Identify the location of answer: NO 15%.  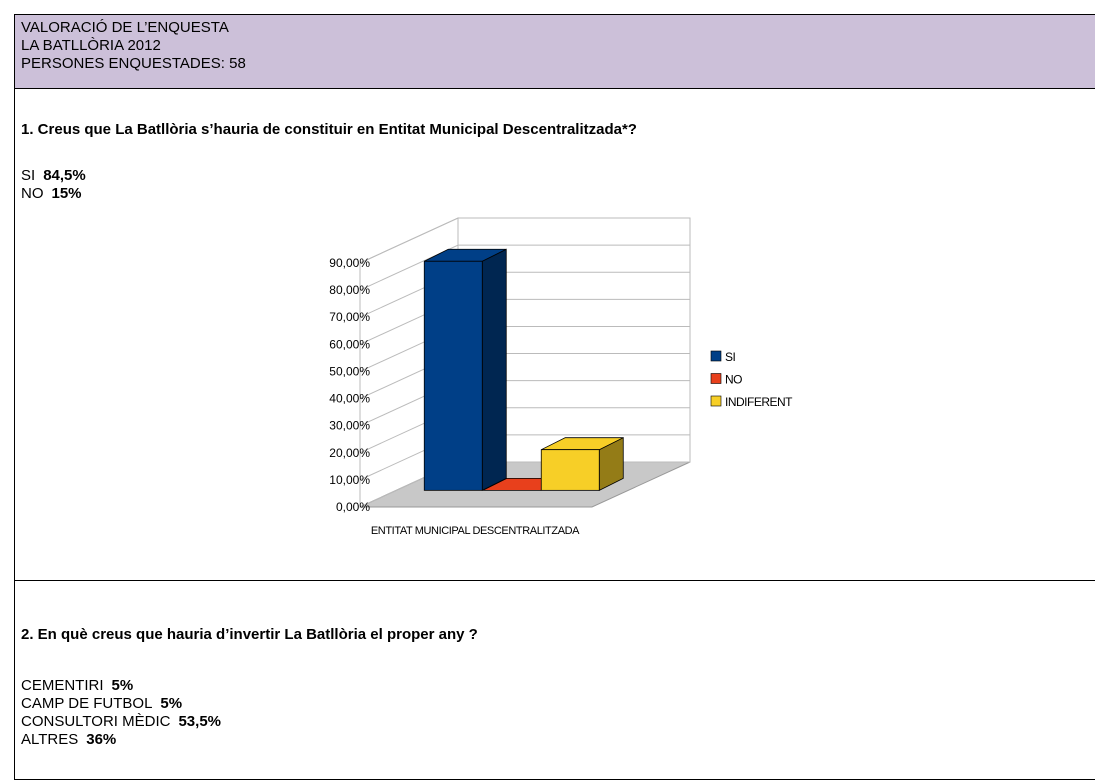
(53, 194).